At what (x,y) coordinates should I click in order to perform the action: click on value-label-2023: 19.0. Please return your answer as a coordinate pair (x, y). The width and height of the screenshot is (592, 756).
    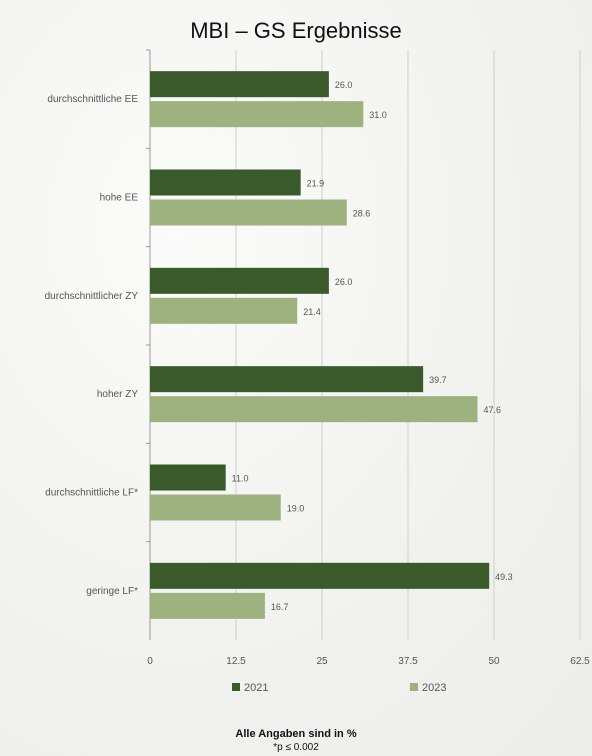
    Looking at the image, I should click on (296, 509).